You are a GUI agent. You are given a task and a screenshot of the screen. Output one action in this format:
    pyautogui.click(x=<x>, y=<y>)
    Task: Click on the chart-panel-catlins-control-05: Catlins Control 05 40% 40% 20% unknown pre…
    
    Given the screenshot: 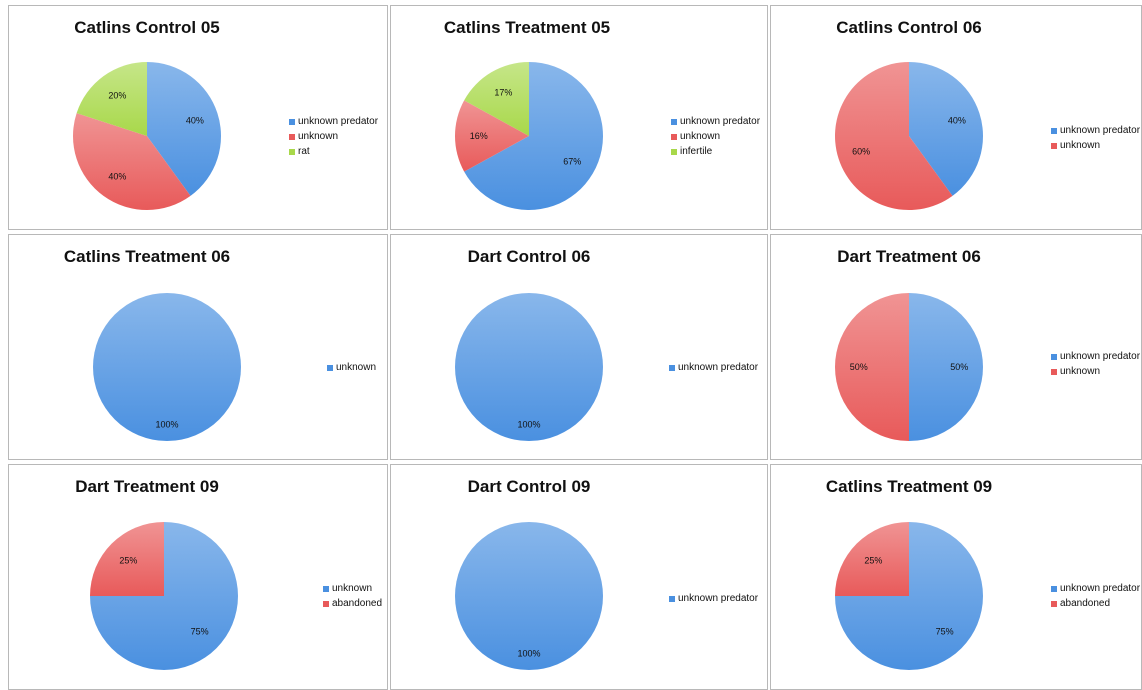 What is the action you would take?
    pyautogui.click(x=198, y=117)
    